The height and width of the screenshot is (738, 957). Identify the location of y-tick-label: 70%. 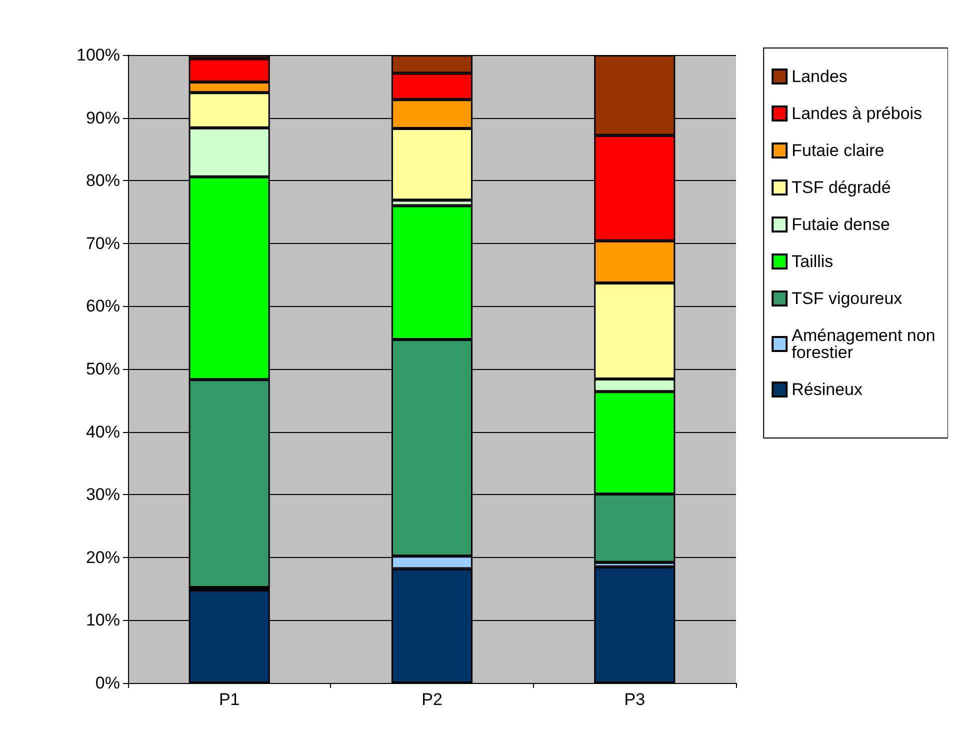
(103, 243).